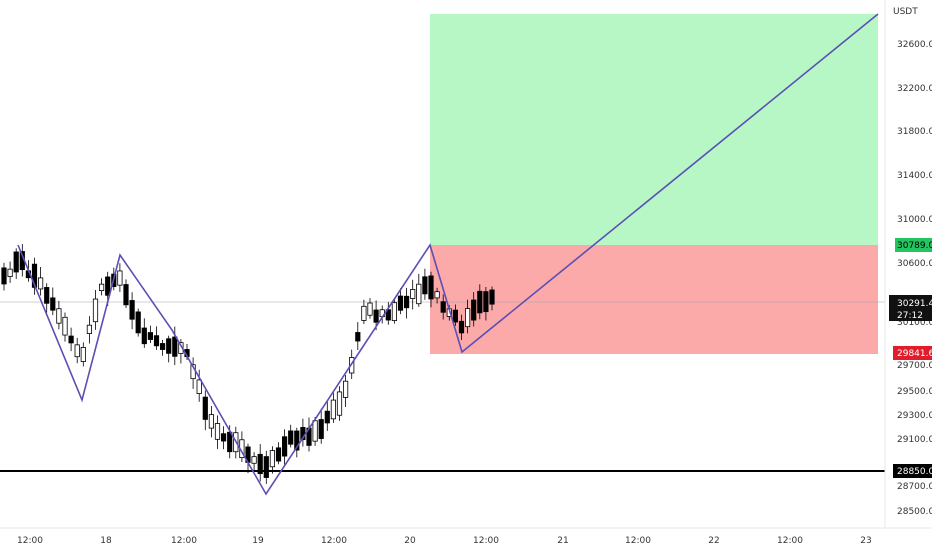  Describe the element at coordinates (914, 220) in the screenshot. I see `price-tick-label: 31000.00` at that location.